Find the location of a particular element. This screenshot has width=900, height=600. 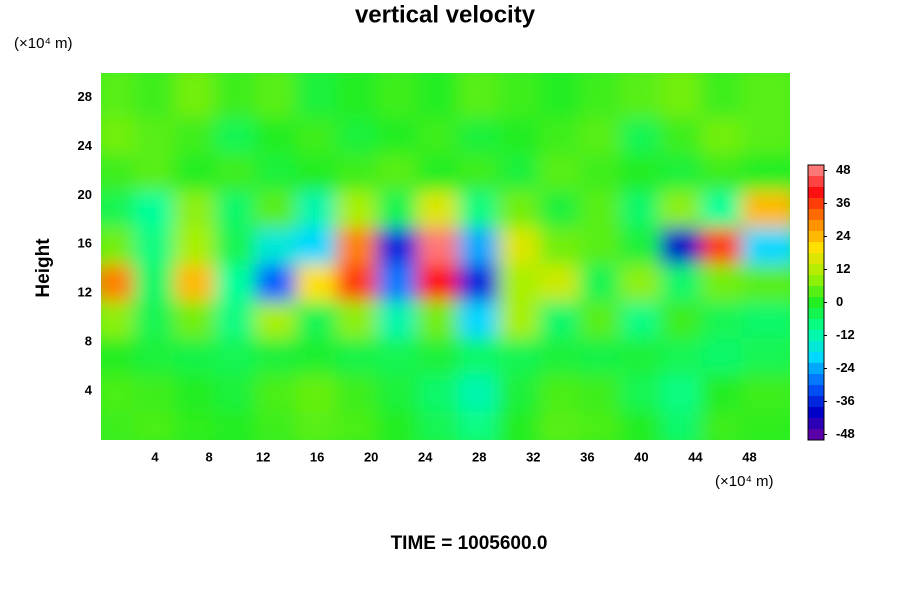

y-tick-label: 16 is located at coordinates (85, 243).